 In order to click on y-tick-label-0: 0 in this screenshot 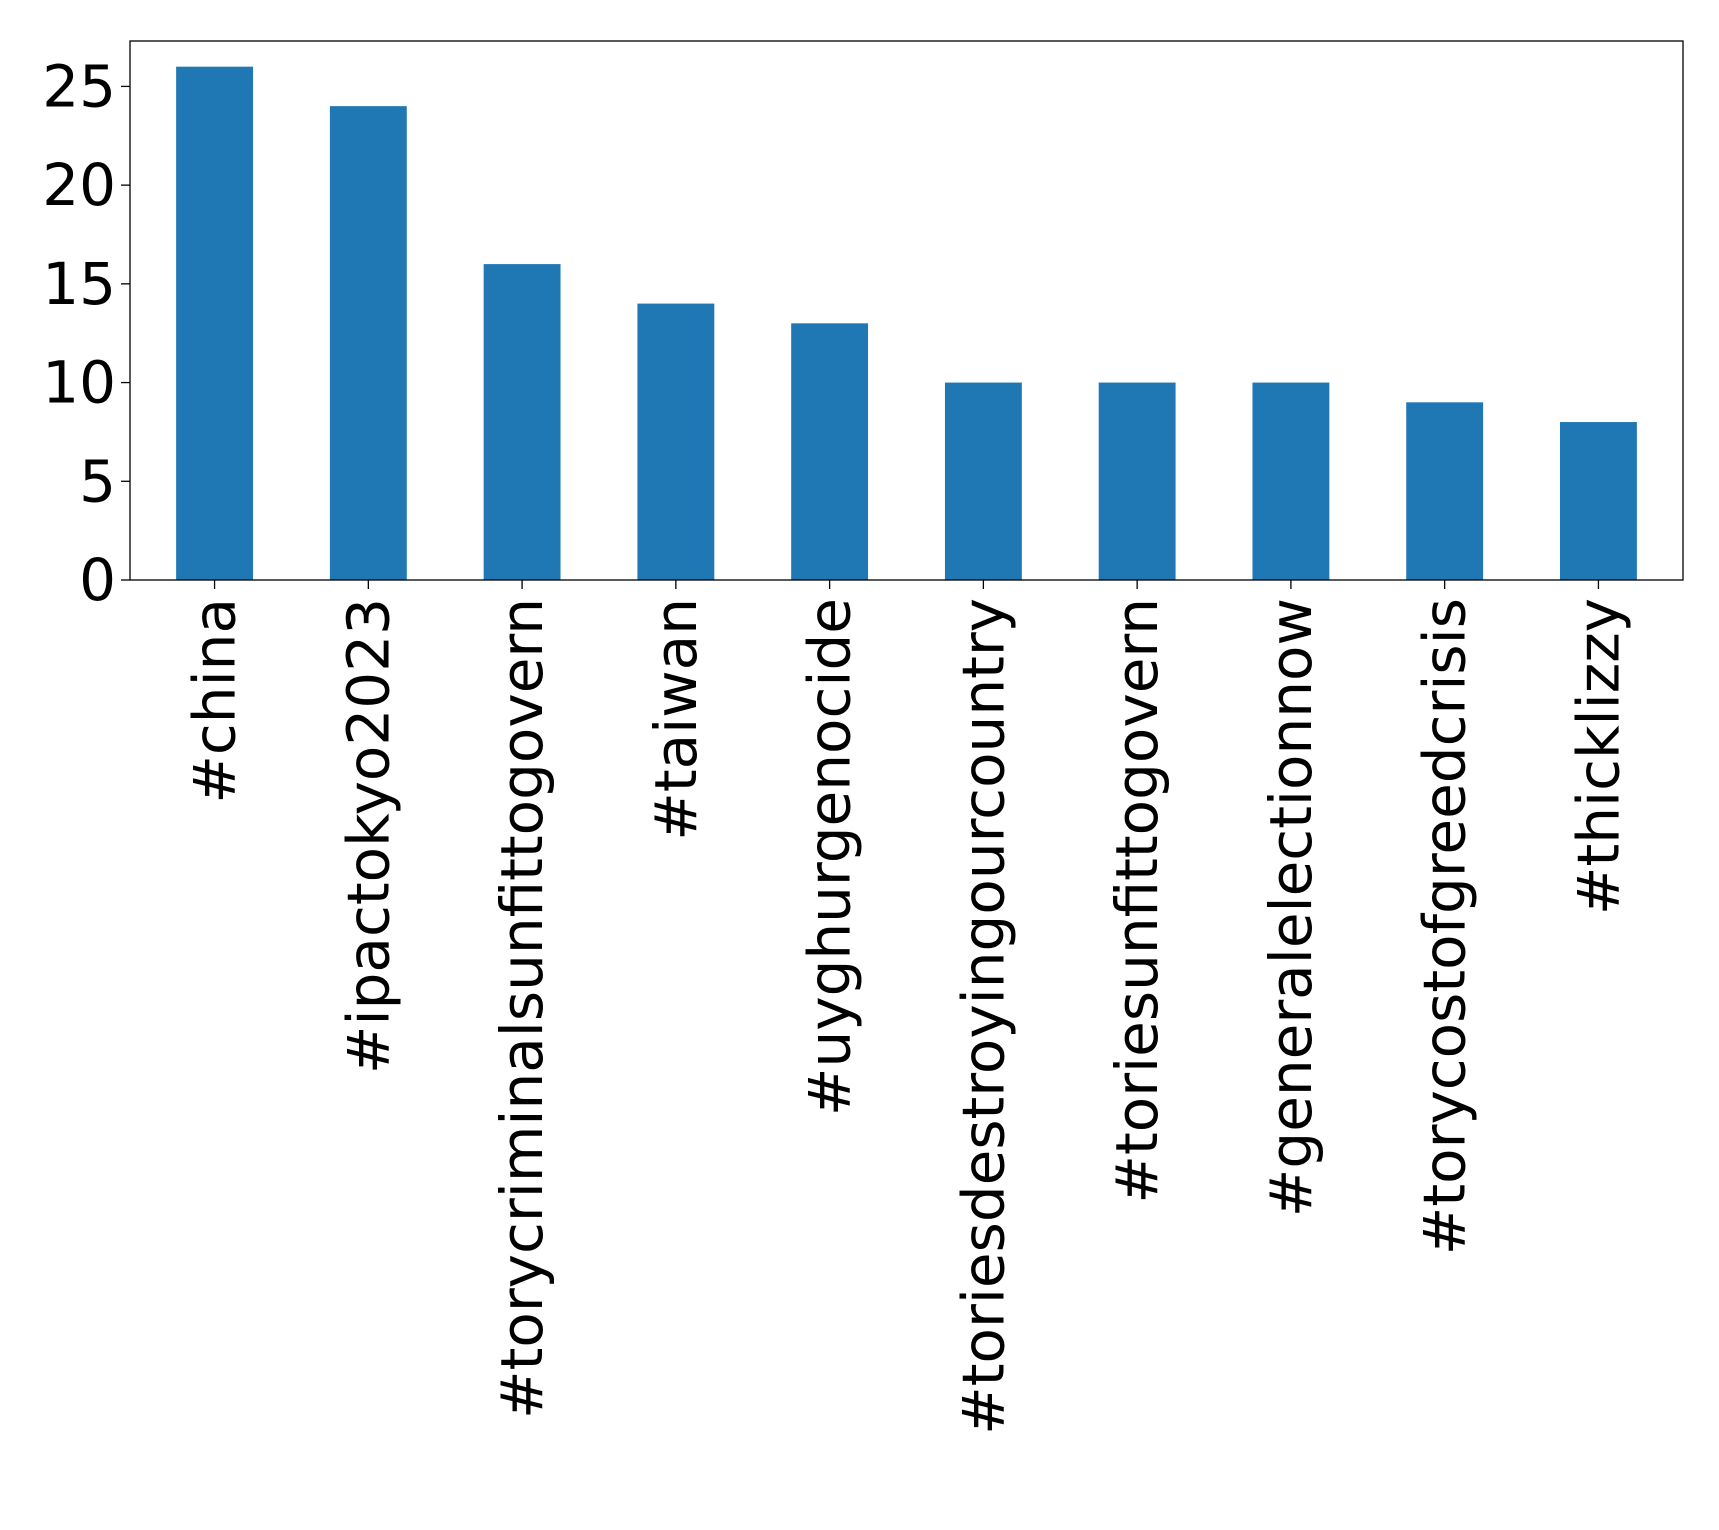, I will do `click(97, 580)`.